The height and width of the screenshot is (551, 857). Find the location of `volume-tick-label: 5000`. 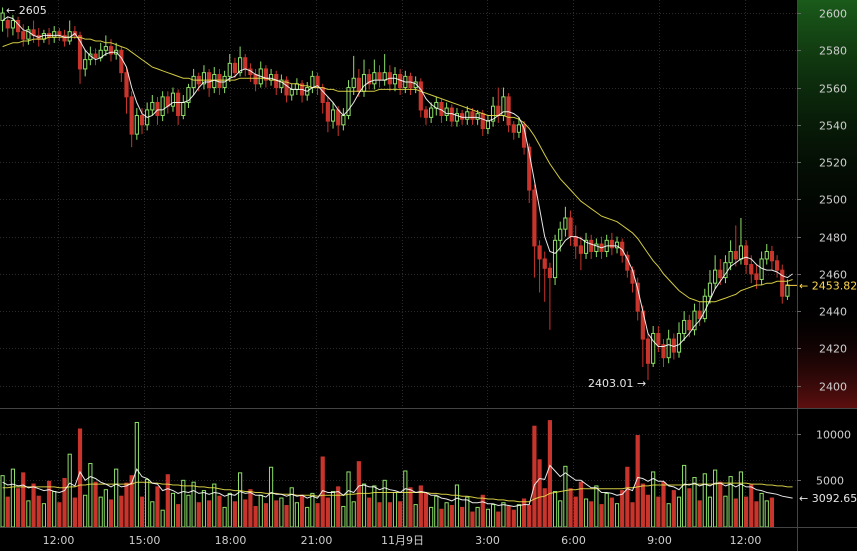

volume-tick-label: 5000 is located at coordinates (830, 481).